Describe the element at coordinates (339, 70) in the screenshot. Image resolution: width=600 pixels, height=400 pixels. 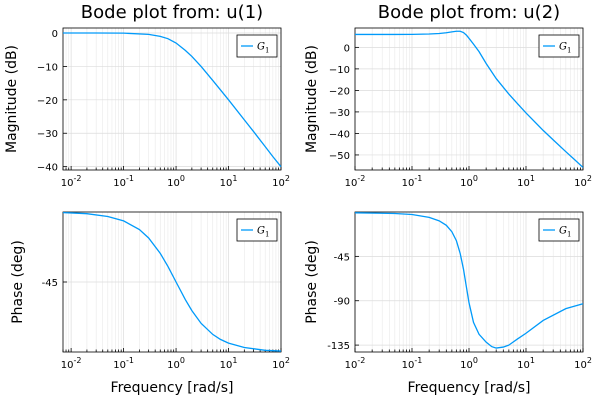
I see `y-tick-label: −10` at that location.